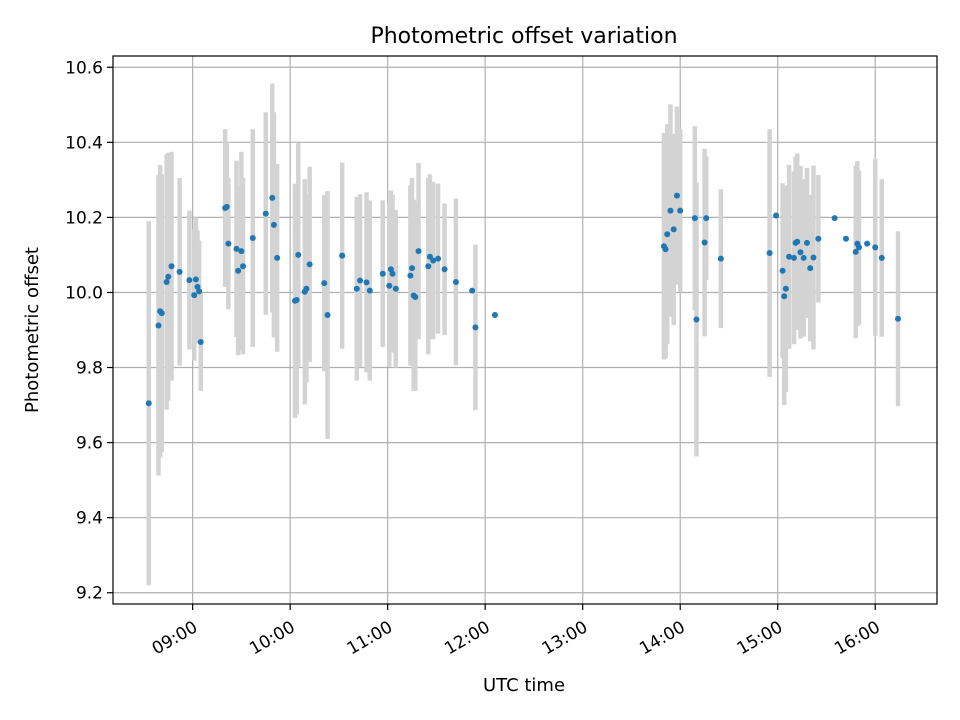 The width and height of the screenshot is (960, 720). Describe the element at coordinates (524, 685) in the screenshot. I see `x-axis-label: UTC time` at that location.